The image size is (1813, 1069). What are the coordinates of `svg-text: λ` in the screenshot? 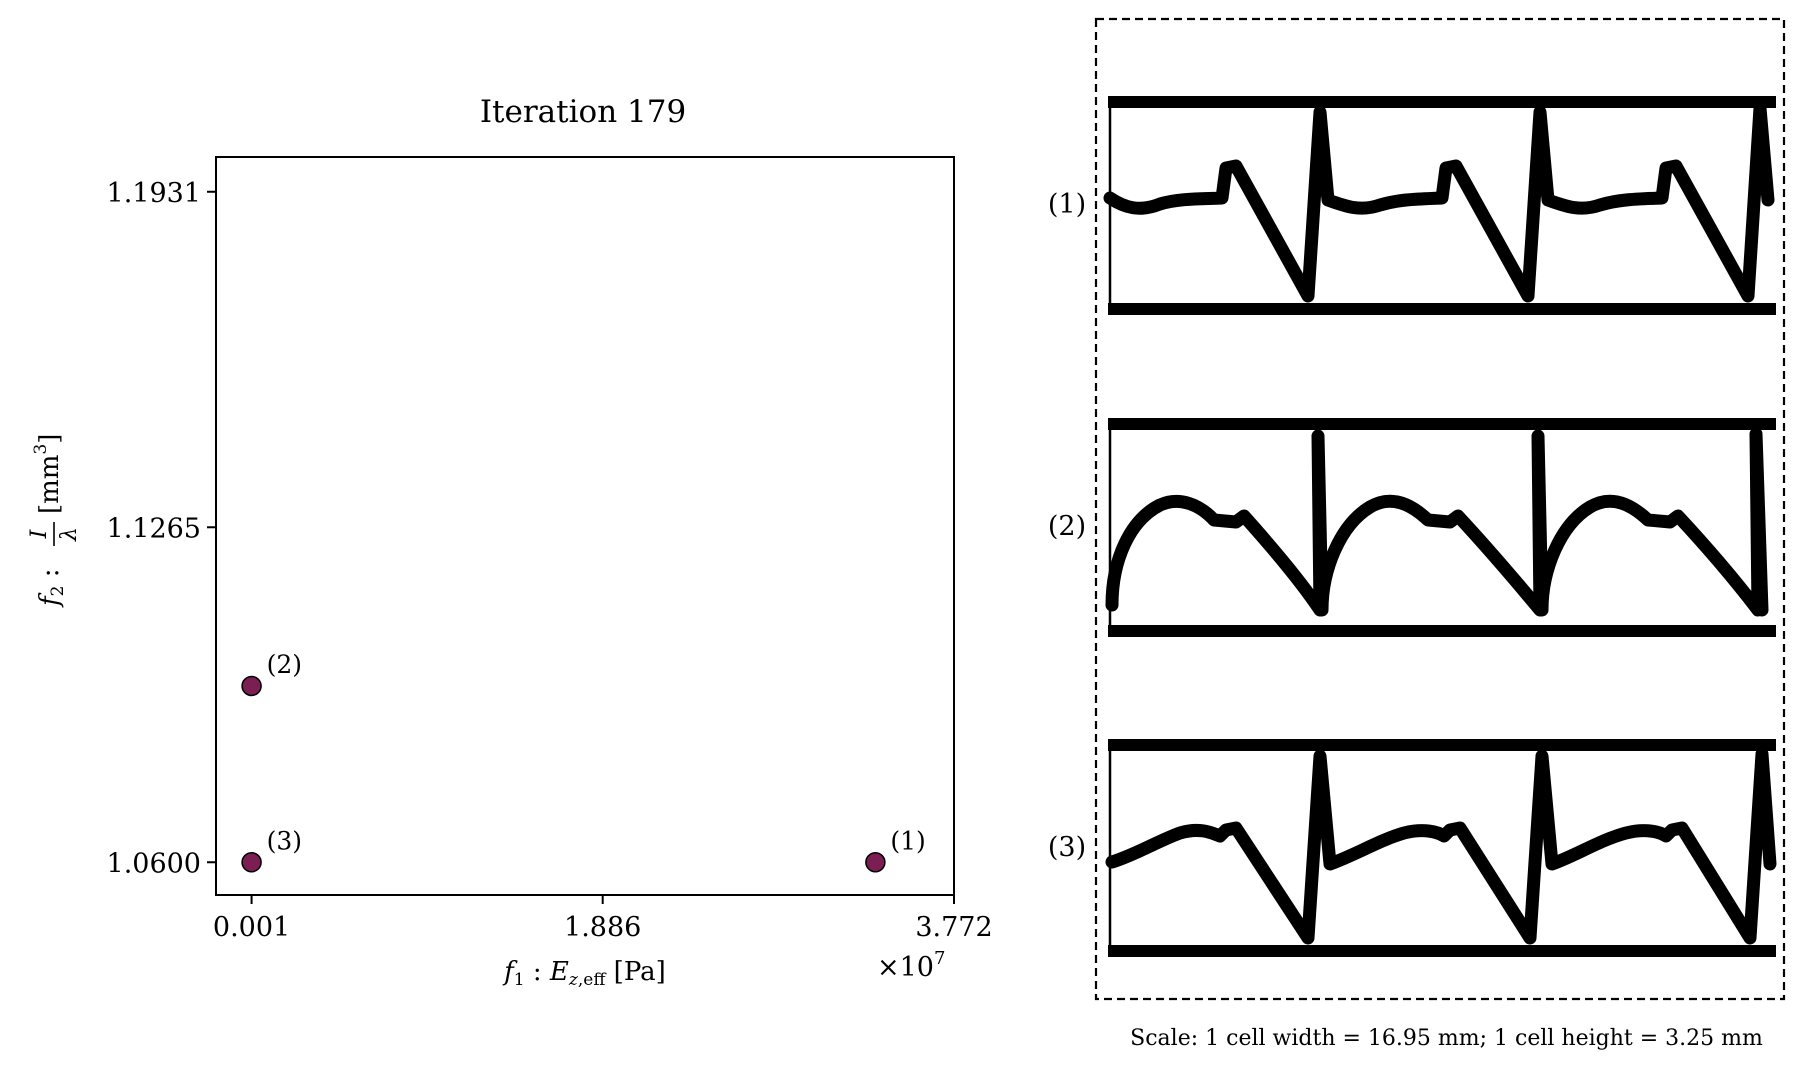 It's located at (69, 534).